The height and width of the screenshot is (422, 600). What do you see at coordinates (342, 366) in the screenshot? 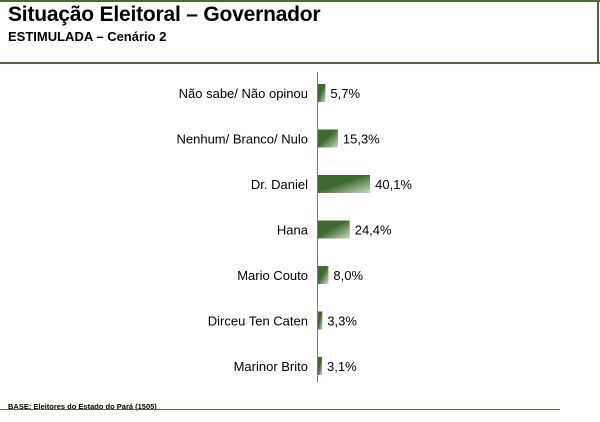
I see `value-label: 3,1%` at bounding box center [342, 366].